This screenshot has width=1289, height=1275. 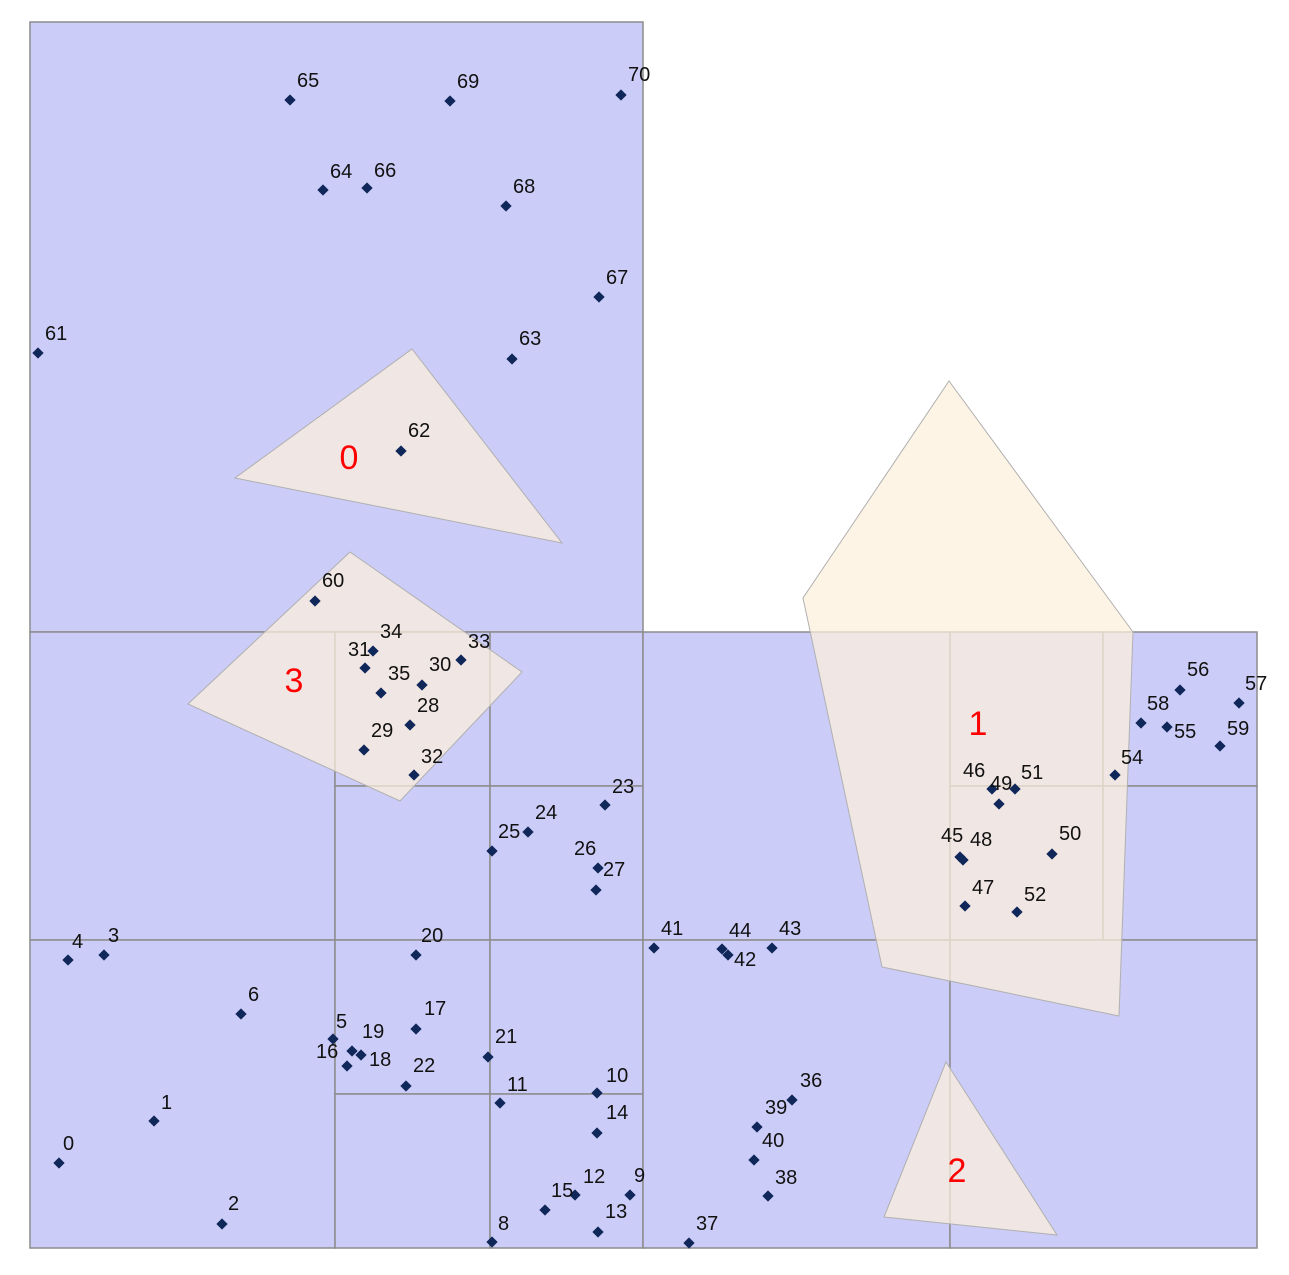 What do you see at coordinates (233, 1204) in the screenshot?
I see `point-label: 2` at bounding box center [233, 1204].